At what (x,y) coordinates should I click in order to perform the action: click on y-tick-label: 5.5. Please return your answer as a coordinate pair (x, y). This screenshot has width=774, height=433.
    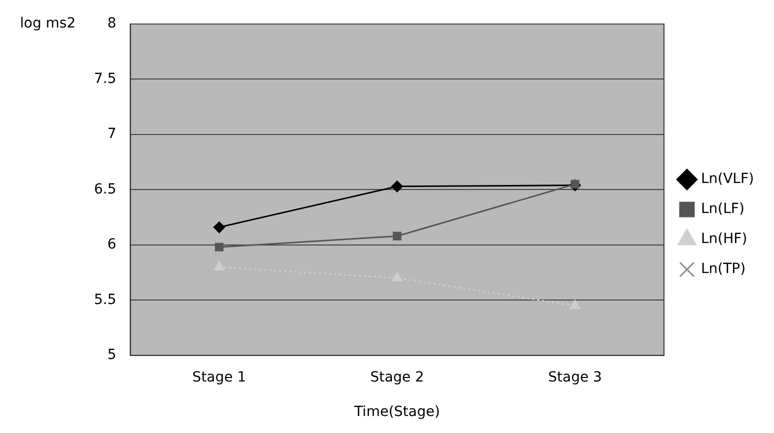
    Looking at the image, I should click on (105, 300).